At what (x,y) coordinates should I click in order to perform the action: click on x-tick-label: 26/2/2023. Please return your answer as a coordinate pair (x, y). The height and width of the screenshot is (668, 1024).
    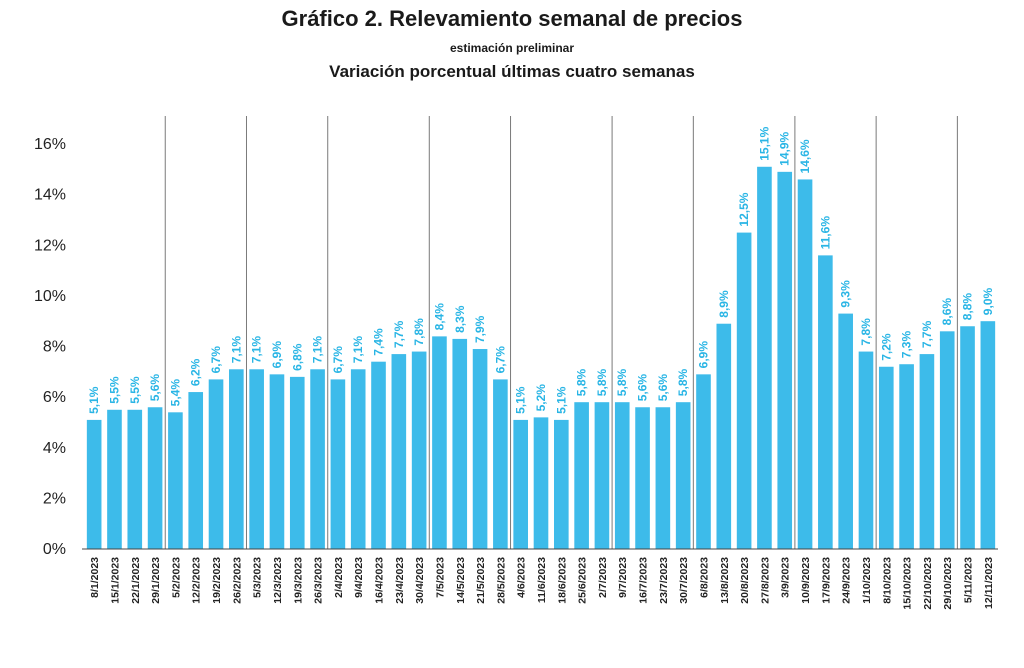
    Looking at the image, I should click on (237, 580).